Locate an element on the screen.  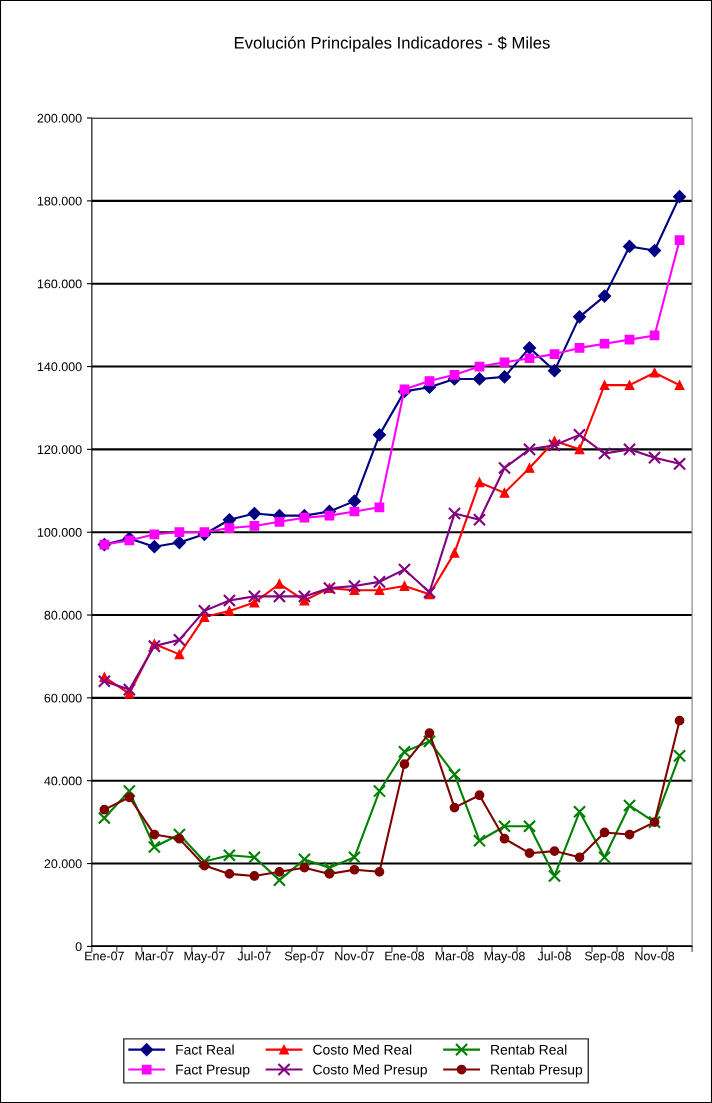
y-tick-label: 20.000 is located at coordinates (63, 864).